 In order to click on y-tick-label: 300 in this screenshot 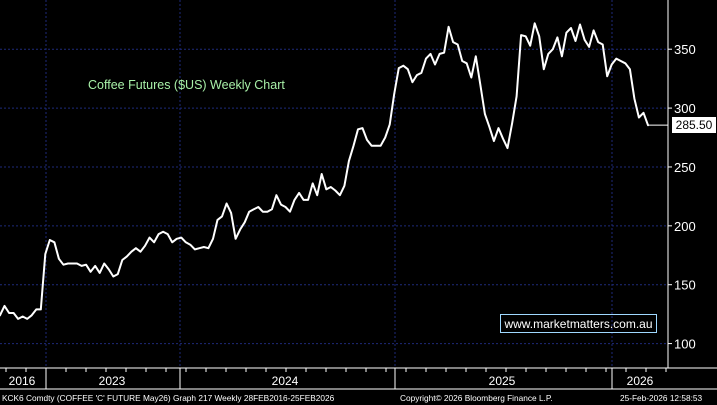, I will do `click(685, 108)`.